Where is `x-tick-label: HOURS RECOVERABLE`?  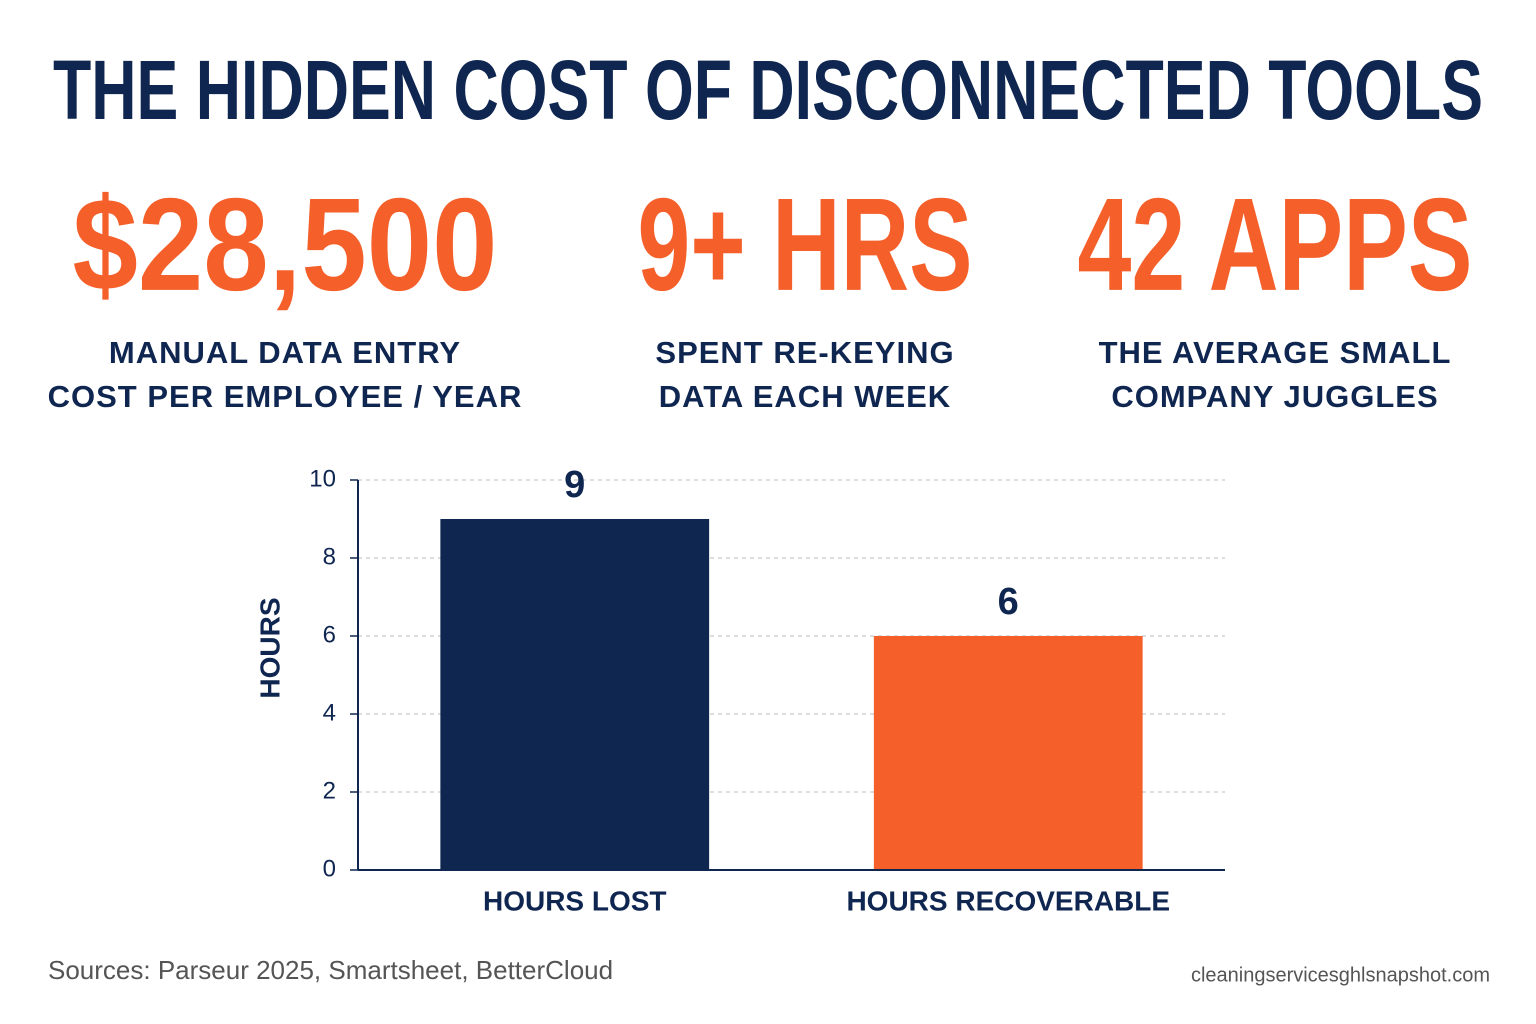
x-tick-label: HOURS RECOVERABLE is located at coordinates (1008, 900).